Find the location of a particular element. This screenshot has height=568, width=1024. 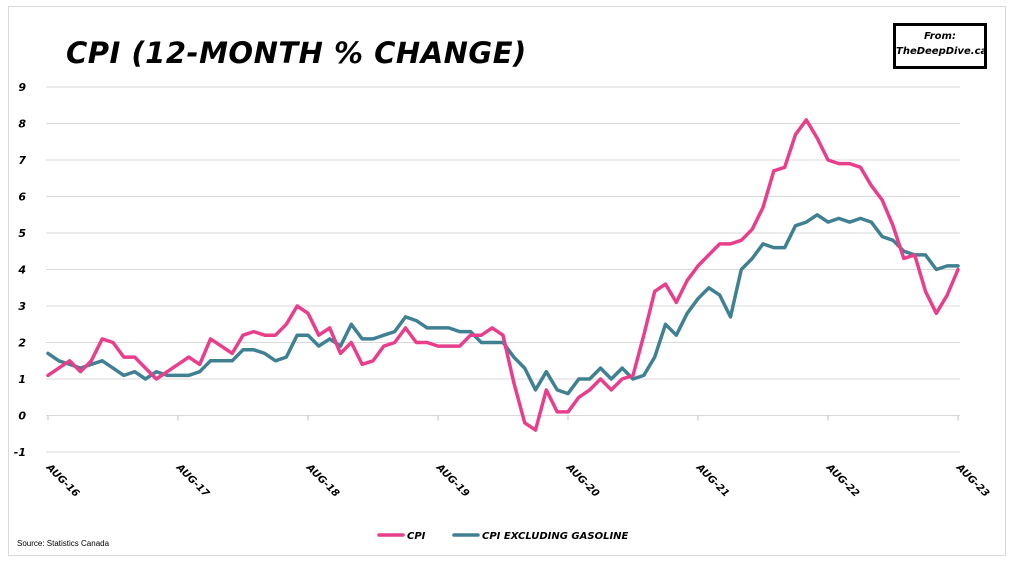

y-tick-label: 9 is located at coordinates (22, 87).